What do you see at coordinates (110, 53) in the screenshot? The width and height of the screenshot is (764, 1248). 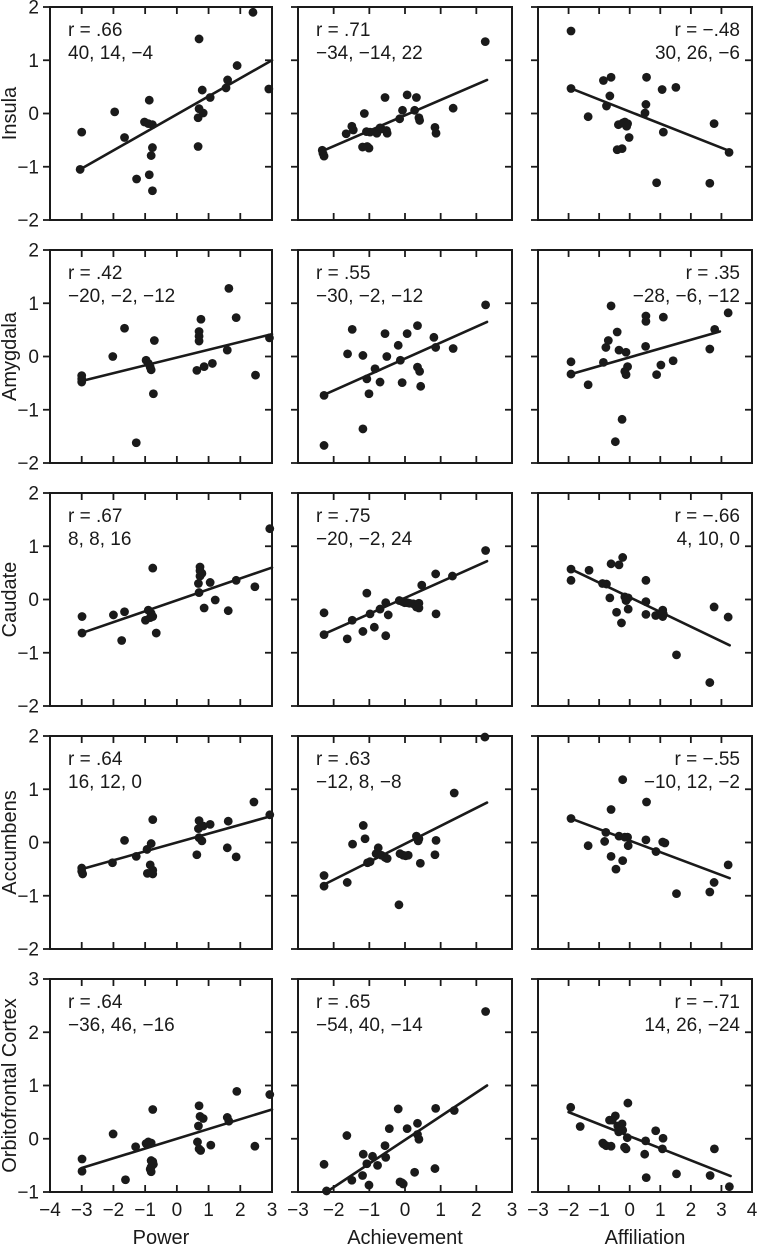 I see `coordinates-annotation: 40, 14, −4` at bounding box center [110, 53].